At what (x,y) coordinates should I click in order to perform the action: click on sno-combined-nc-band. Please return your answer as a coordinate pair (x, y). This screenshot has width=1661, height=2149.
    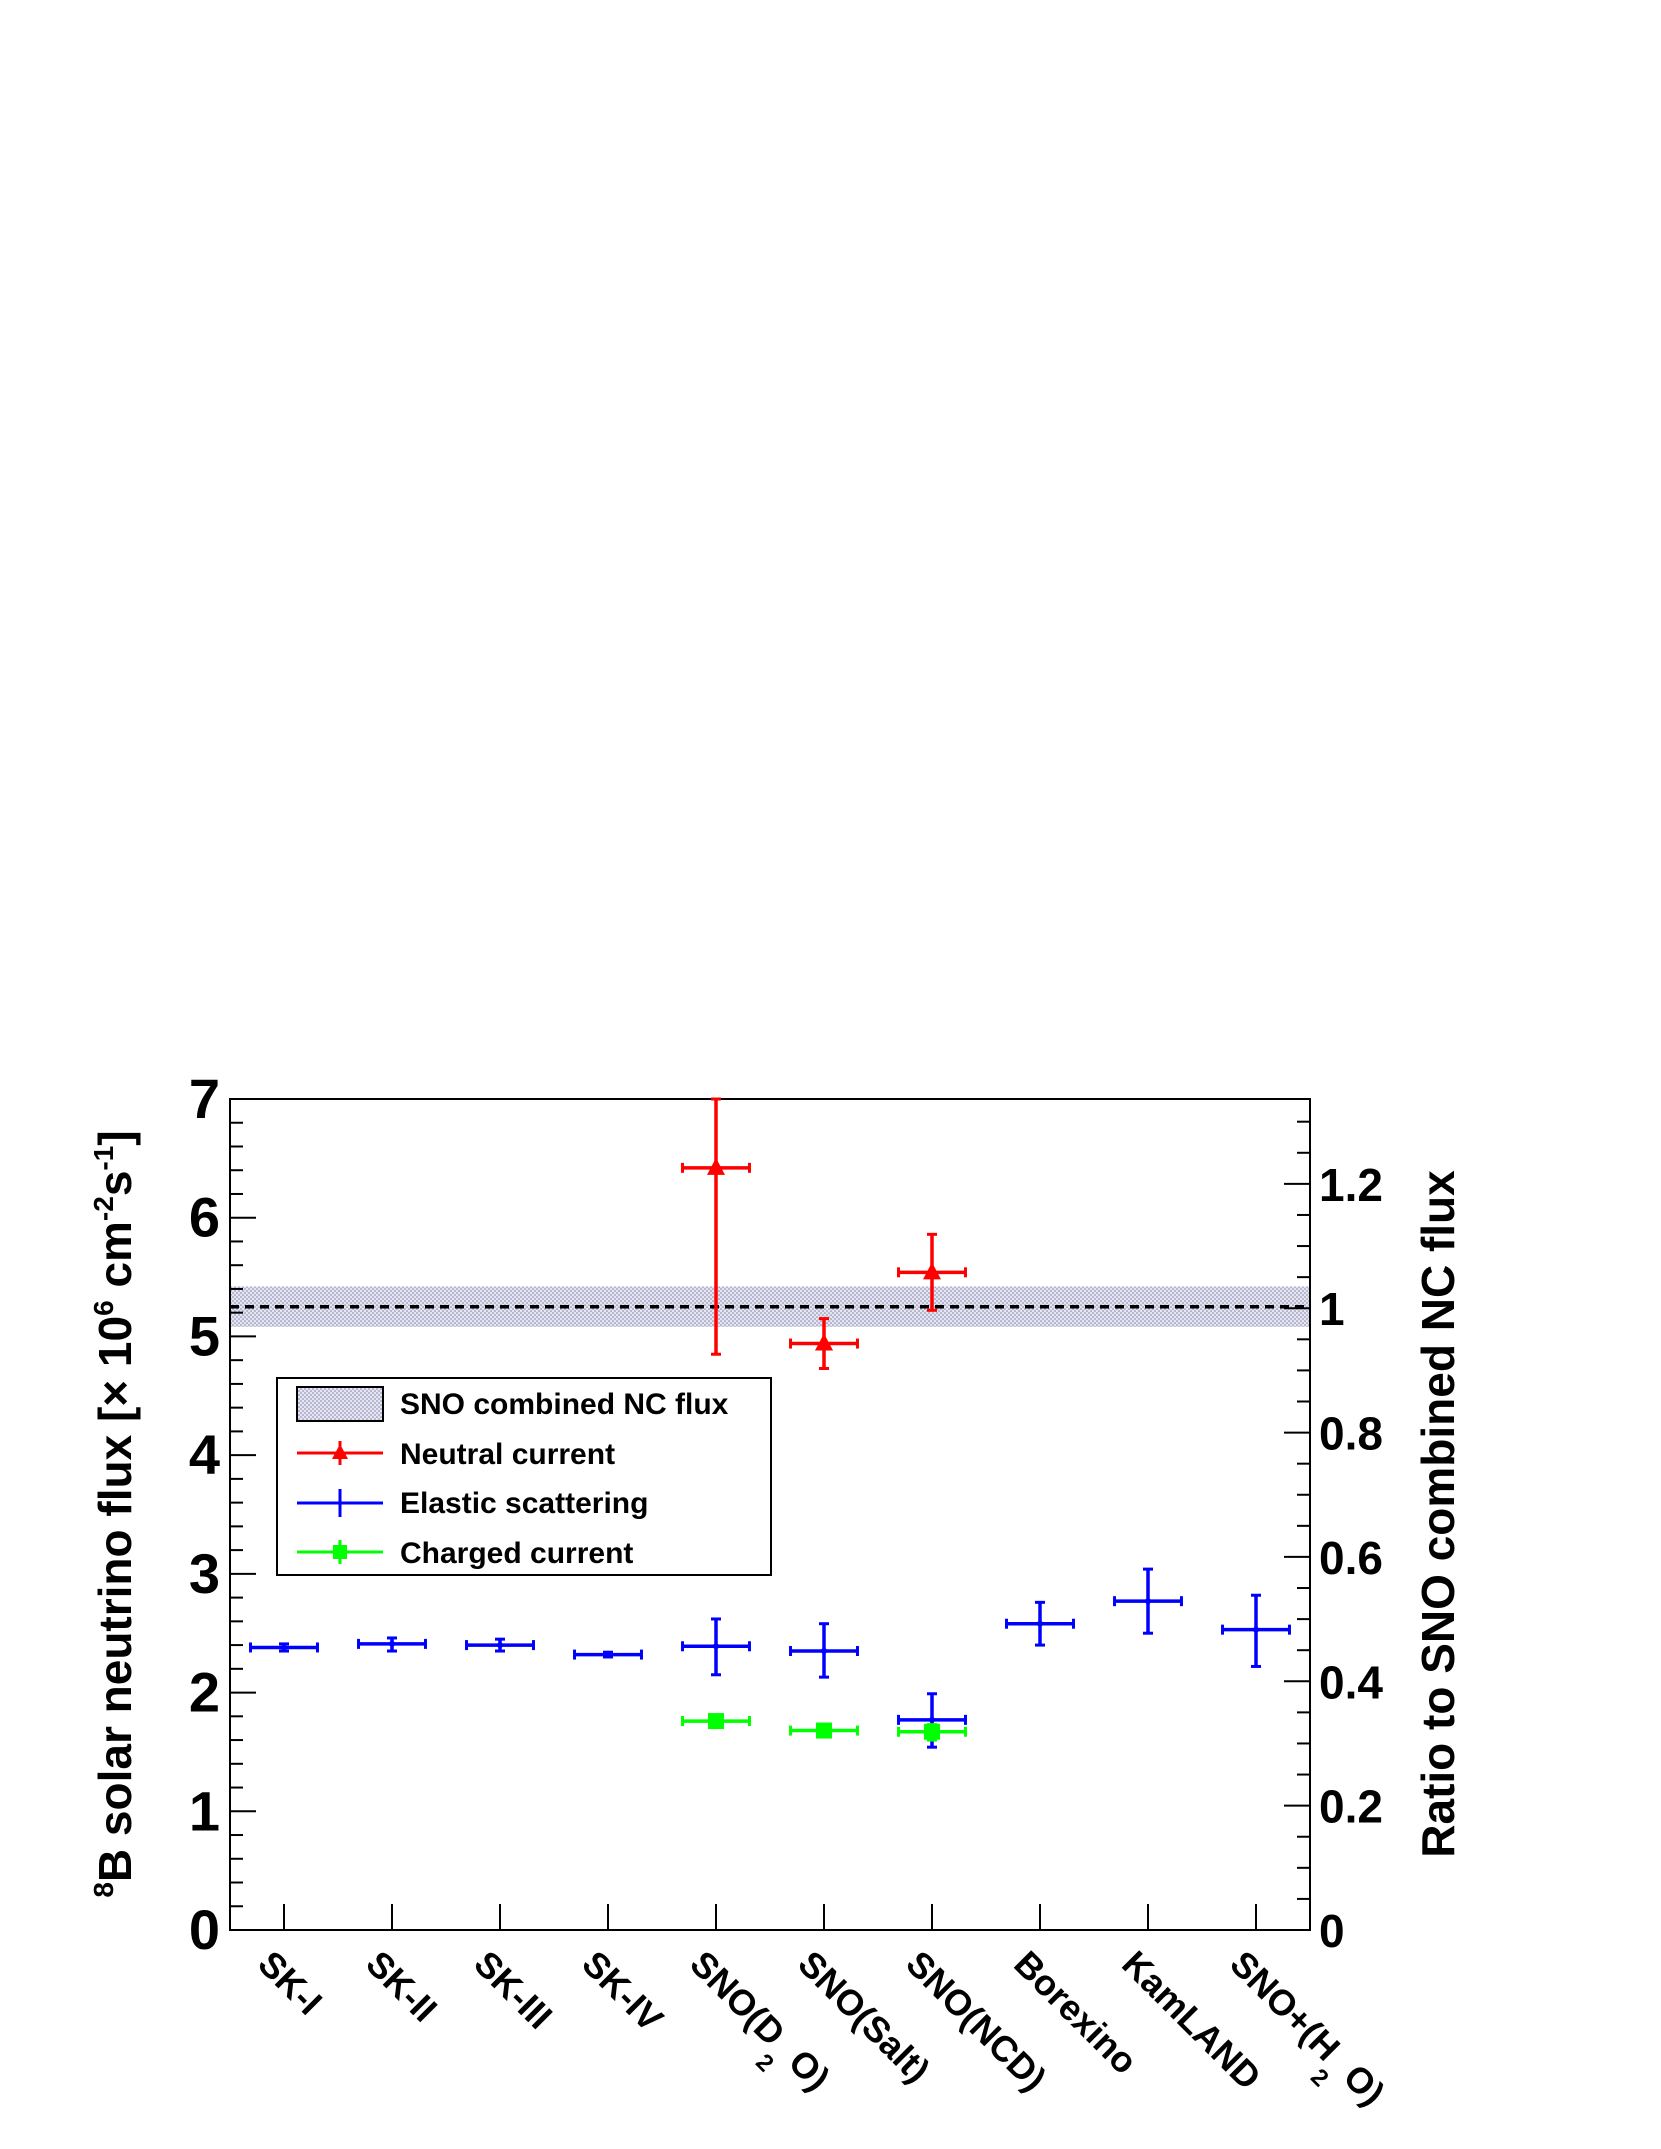
    Looking at the image, I should click on (770, 1306).